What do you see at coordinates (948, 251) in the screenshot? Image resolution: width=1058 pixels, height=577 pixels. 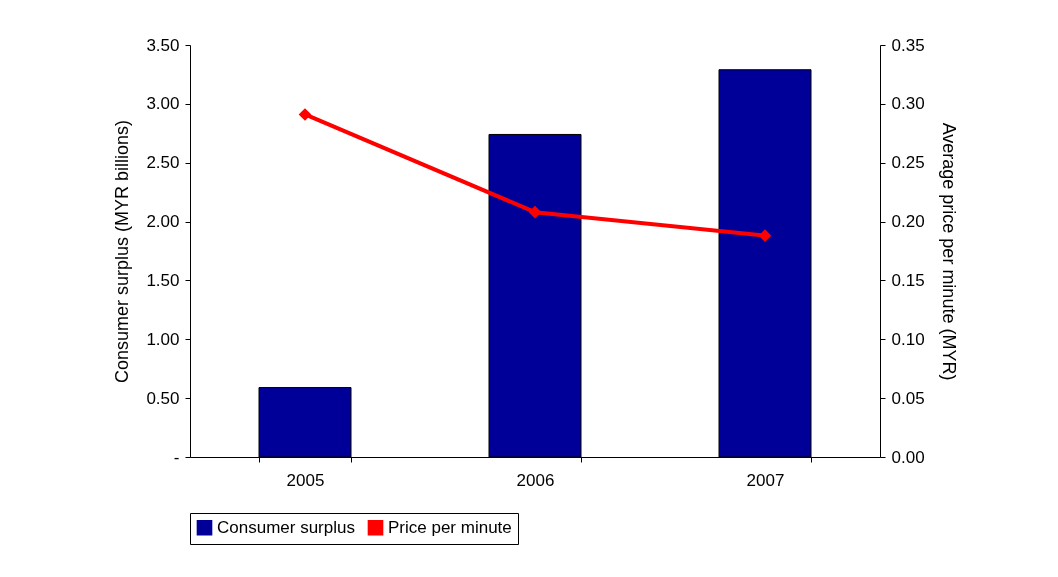 I see `y2-axis-title: Average price per minute (MYR)` at bounding box center [948, 251].